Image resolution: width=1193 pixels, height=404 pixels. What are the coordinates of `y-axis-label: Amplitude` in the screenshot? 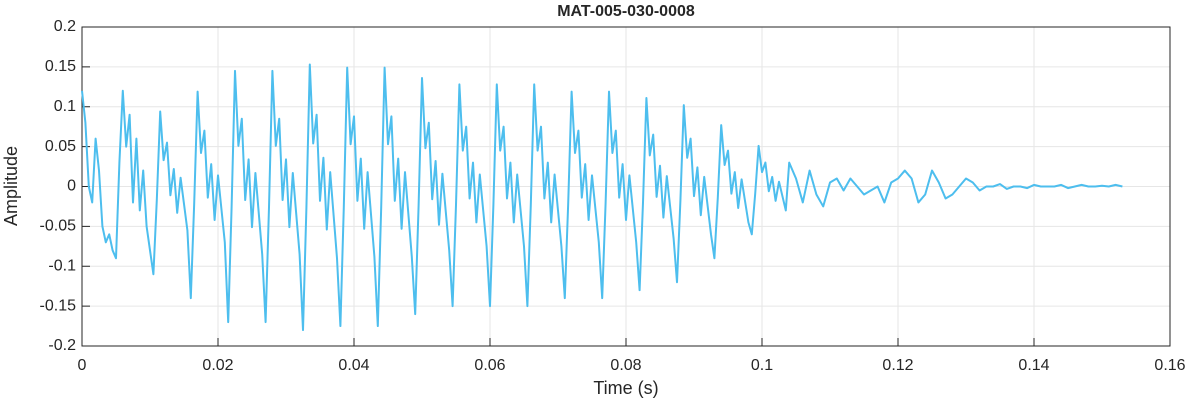 It's located at (11, 186).